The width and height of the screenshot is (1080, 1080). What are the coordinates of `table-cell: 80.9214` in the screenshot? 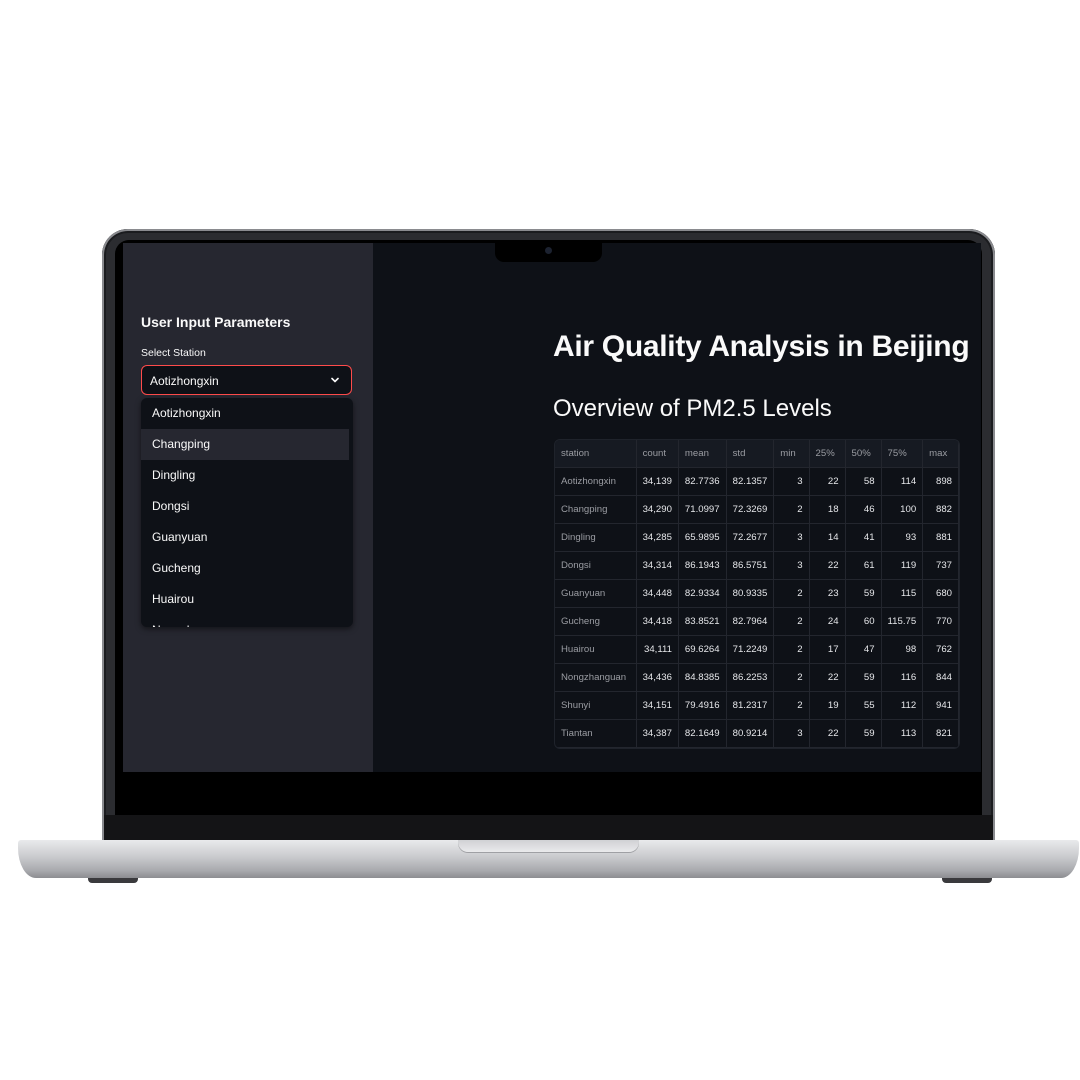 It's located at (750, 733).